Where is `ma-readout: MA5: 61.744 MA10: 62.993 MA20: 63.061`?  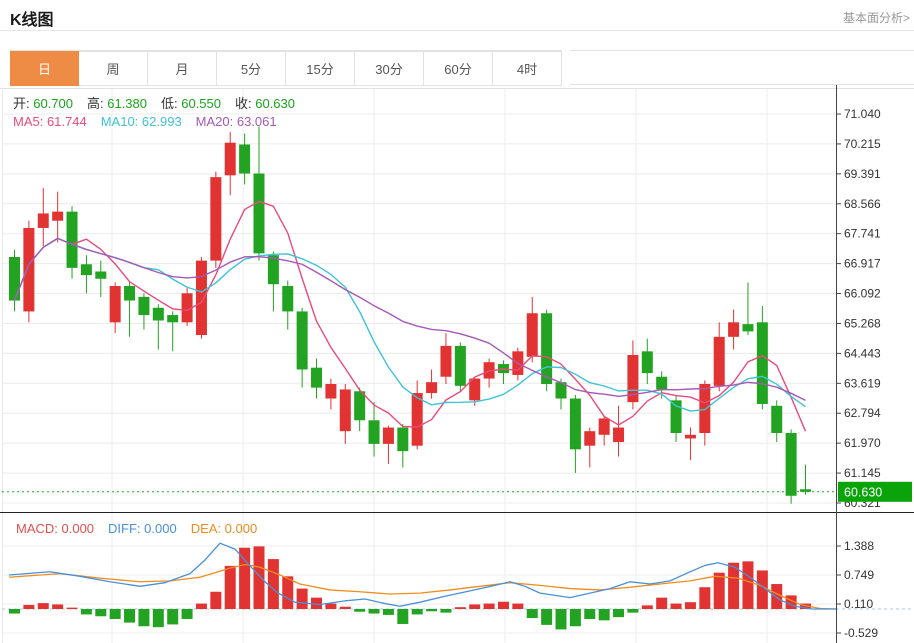 ma-readout: MA5: 61.744 MA10: 62.993 MA20: 63.061 is located at coordinates (152, 121).